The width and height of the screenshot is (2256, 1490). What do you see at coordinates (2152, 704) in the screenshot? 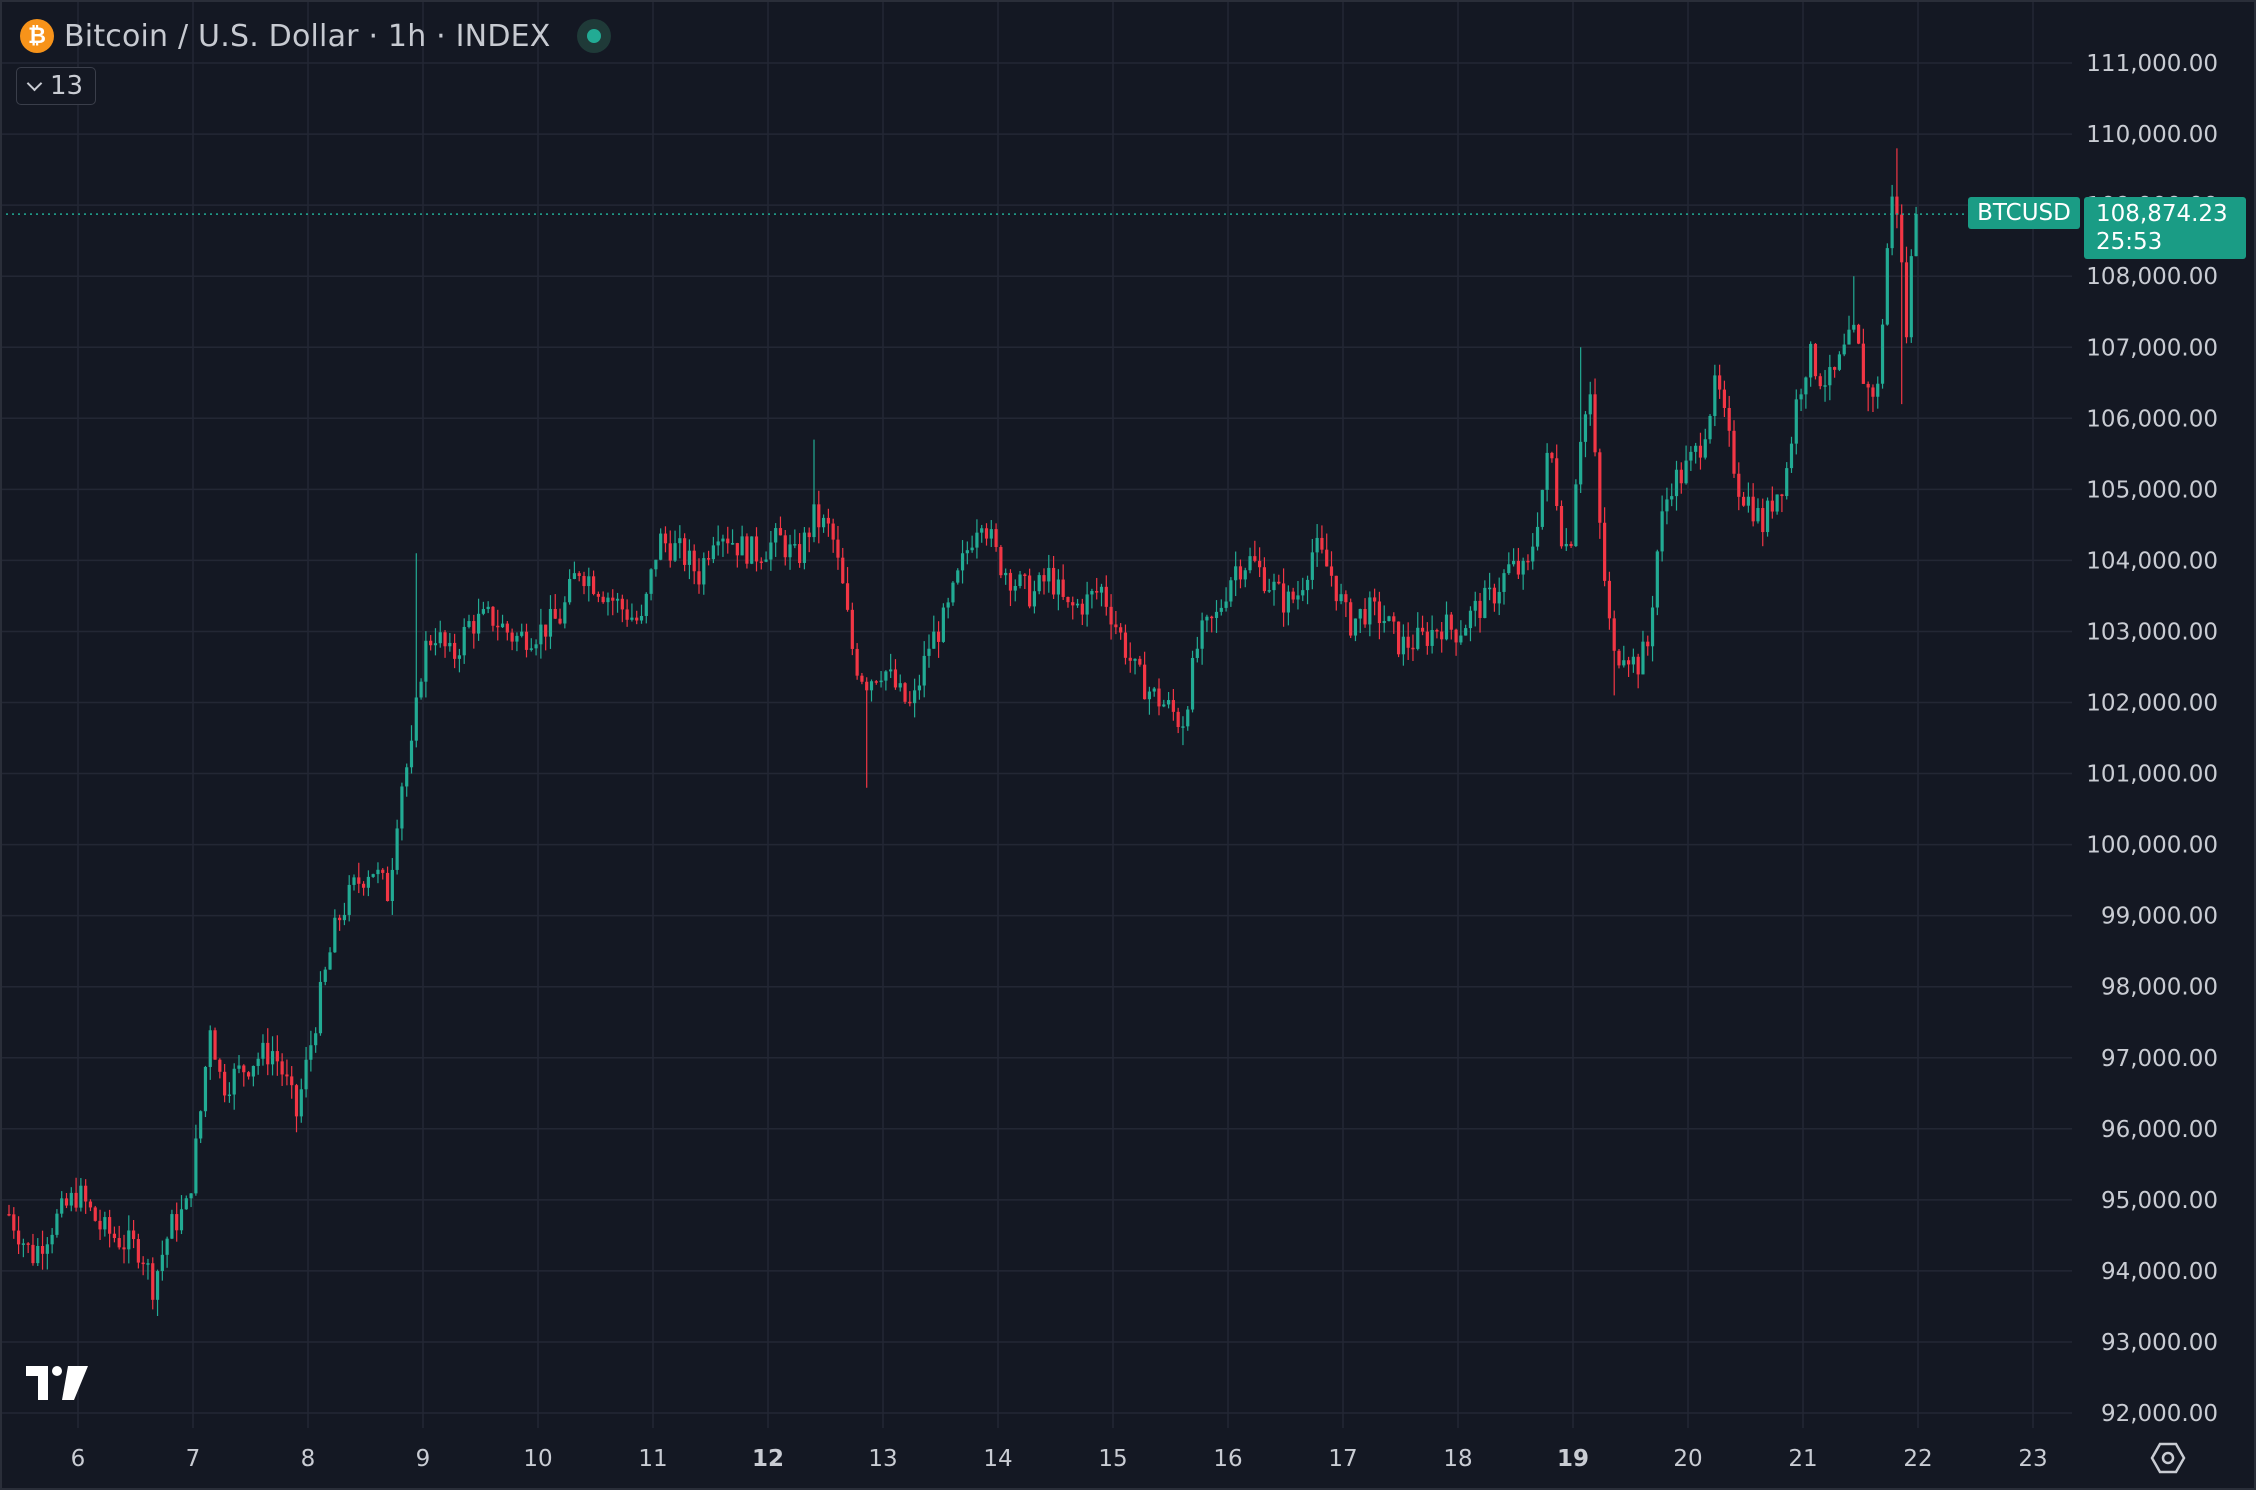
I see `price-tick-label: 102,000.00` at bounding box center [2152, 704].